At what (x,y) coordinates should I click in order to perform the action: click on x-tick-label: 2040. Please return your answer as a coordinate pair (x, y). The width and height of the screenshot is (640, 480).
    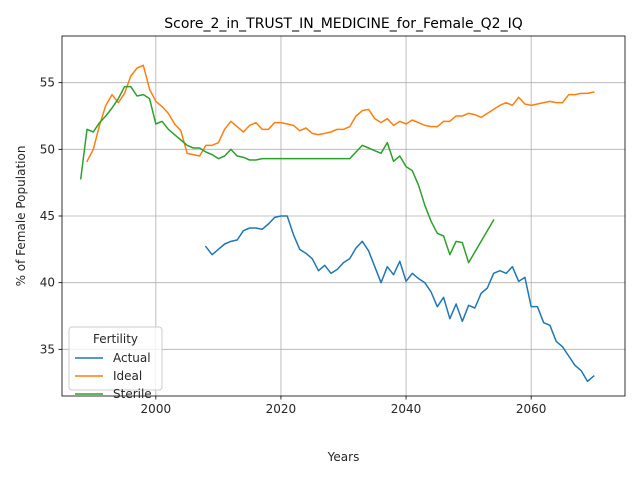
    Looking at the image, I should click on (406, 409).